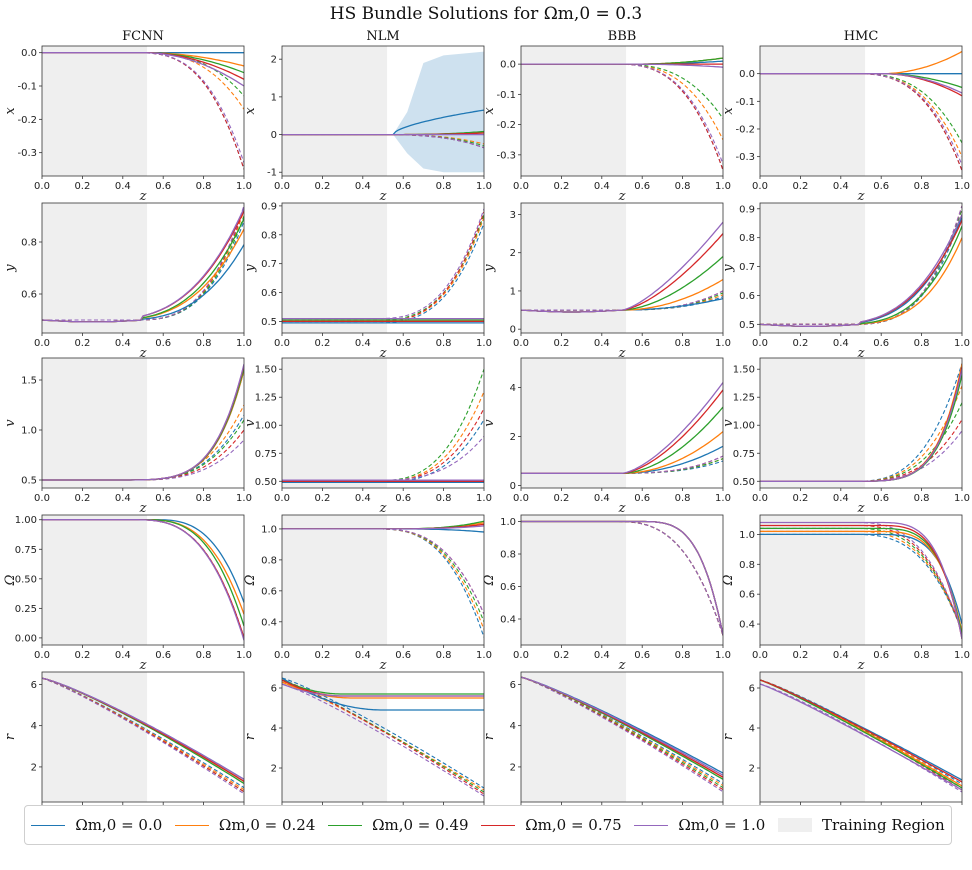  I want to click on y-tick-label: 0.75, so click(26, 550).